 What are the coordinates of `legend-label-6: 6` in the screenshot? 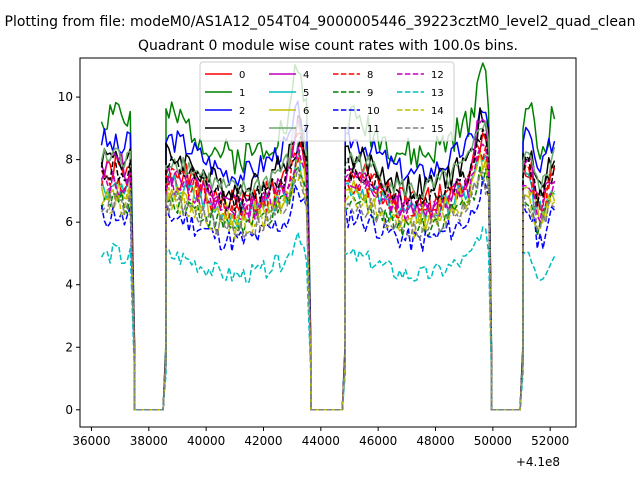 It's located at (306, 111).